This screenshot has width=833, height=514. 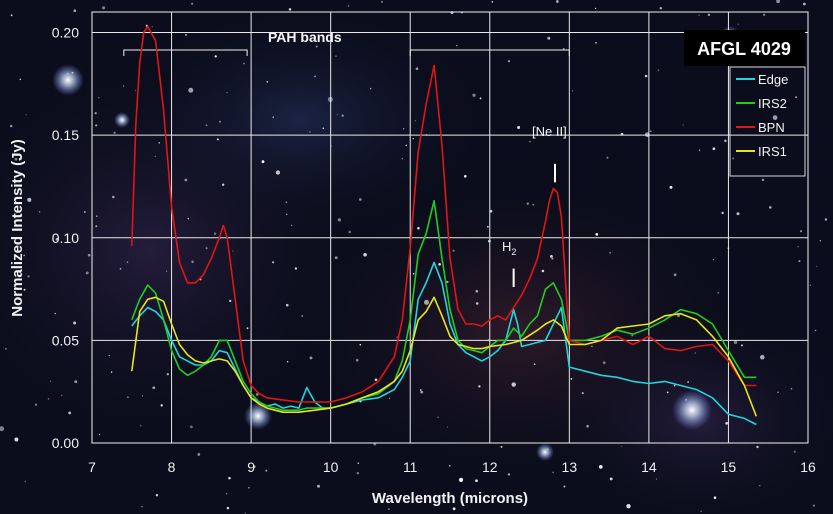 What do you see at coordinates (450, 498) in the screenshot?
I see `x-axis-label: Wavelength (microns)` at bounding box center [450, 498].